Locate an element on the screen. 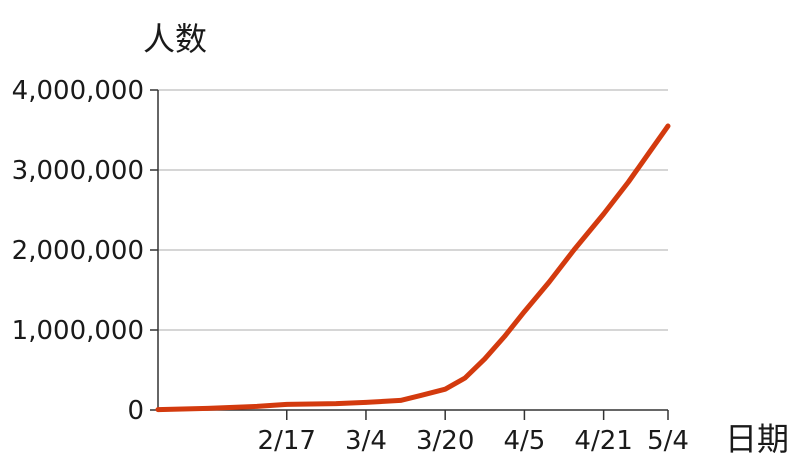 Image resolution: width=800 pixels, height=460 pixels. x-tick-label: 5/4 is located at coordinates (668, 441).